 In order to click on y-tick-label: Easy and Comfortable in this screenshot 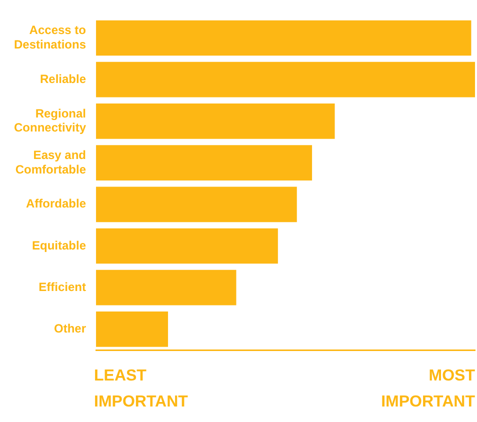, I will do `click(50, 162)`.